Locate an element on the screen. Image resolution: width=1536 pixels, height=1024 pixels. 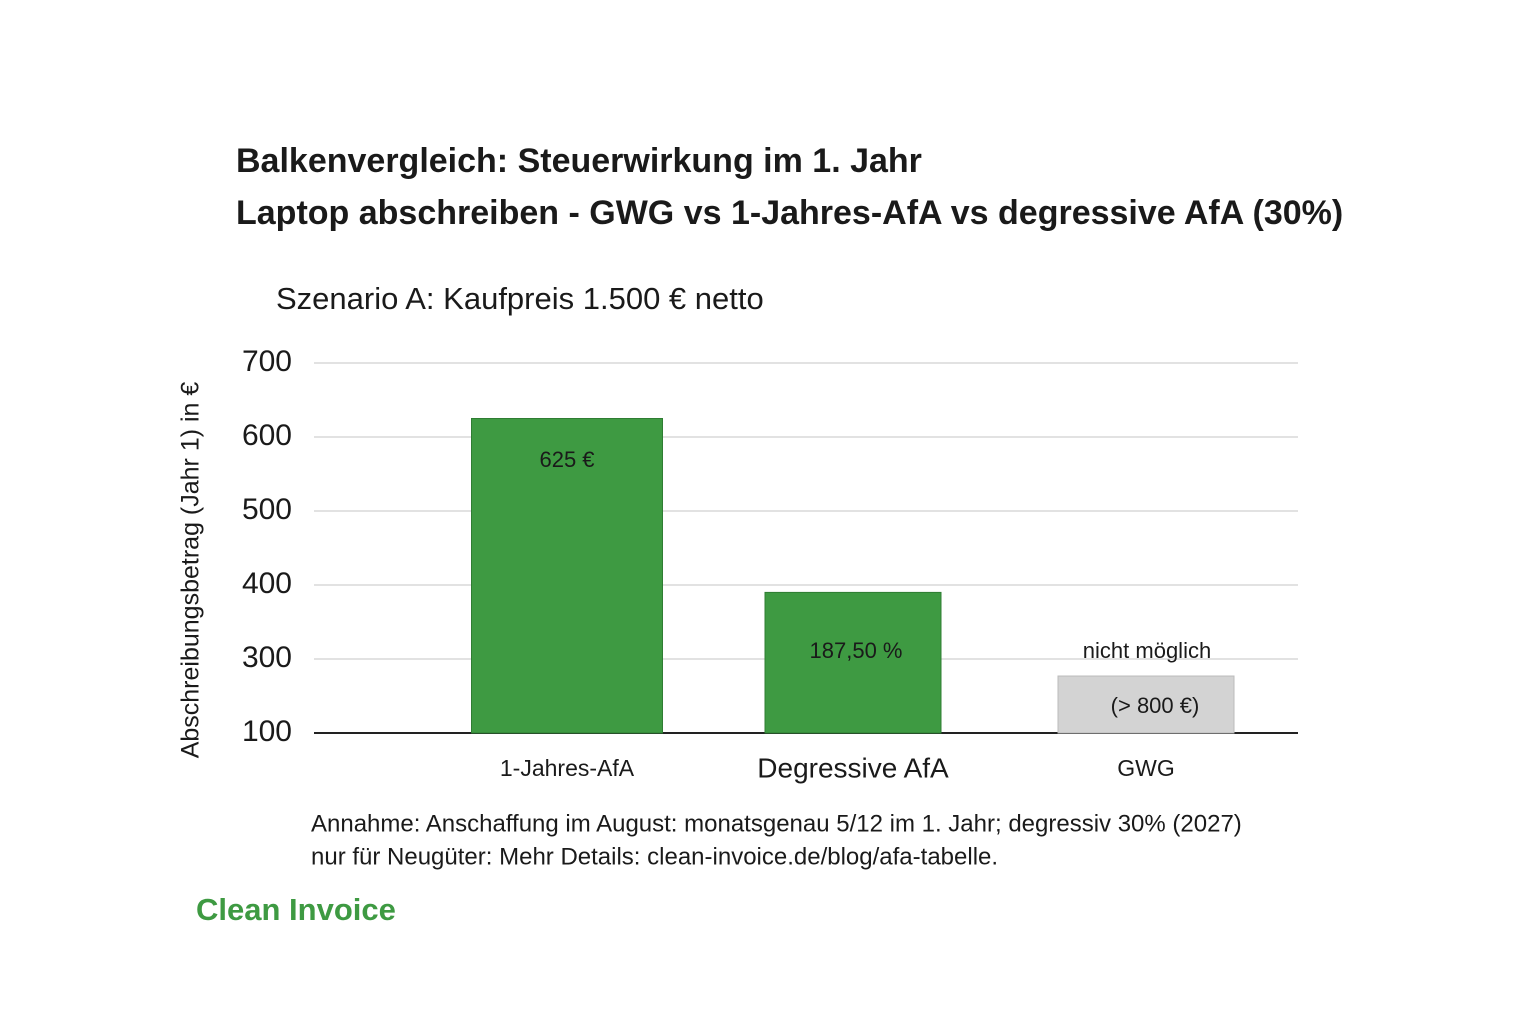
y-tick-label: 600 is located at coordinates (267, 435).